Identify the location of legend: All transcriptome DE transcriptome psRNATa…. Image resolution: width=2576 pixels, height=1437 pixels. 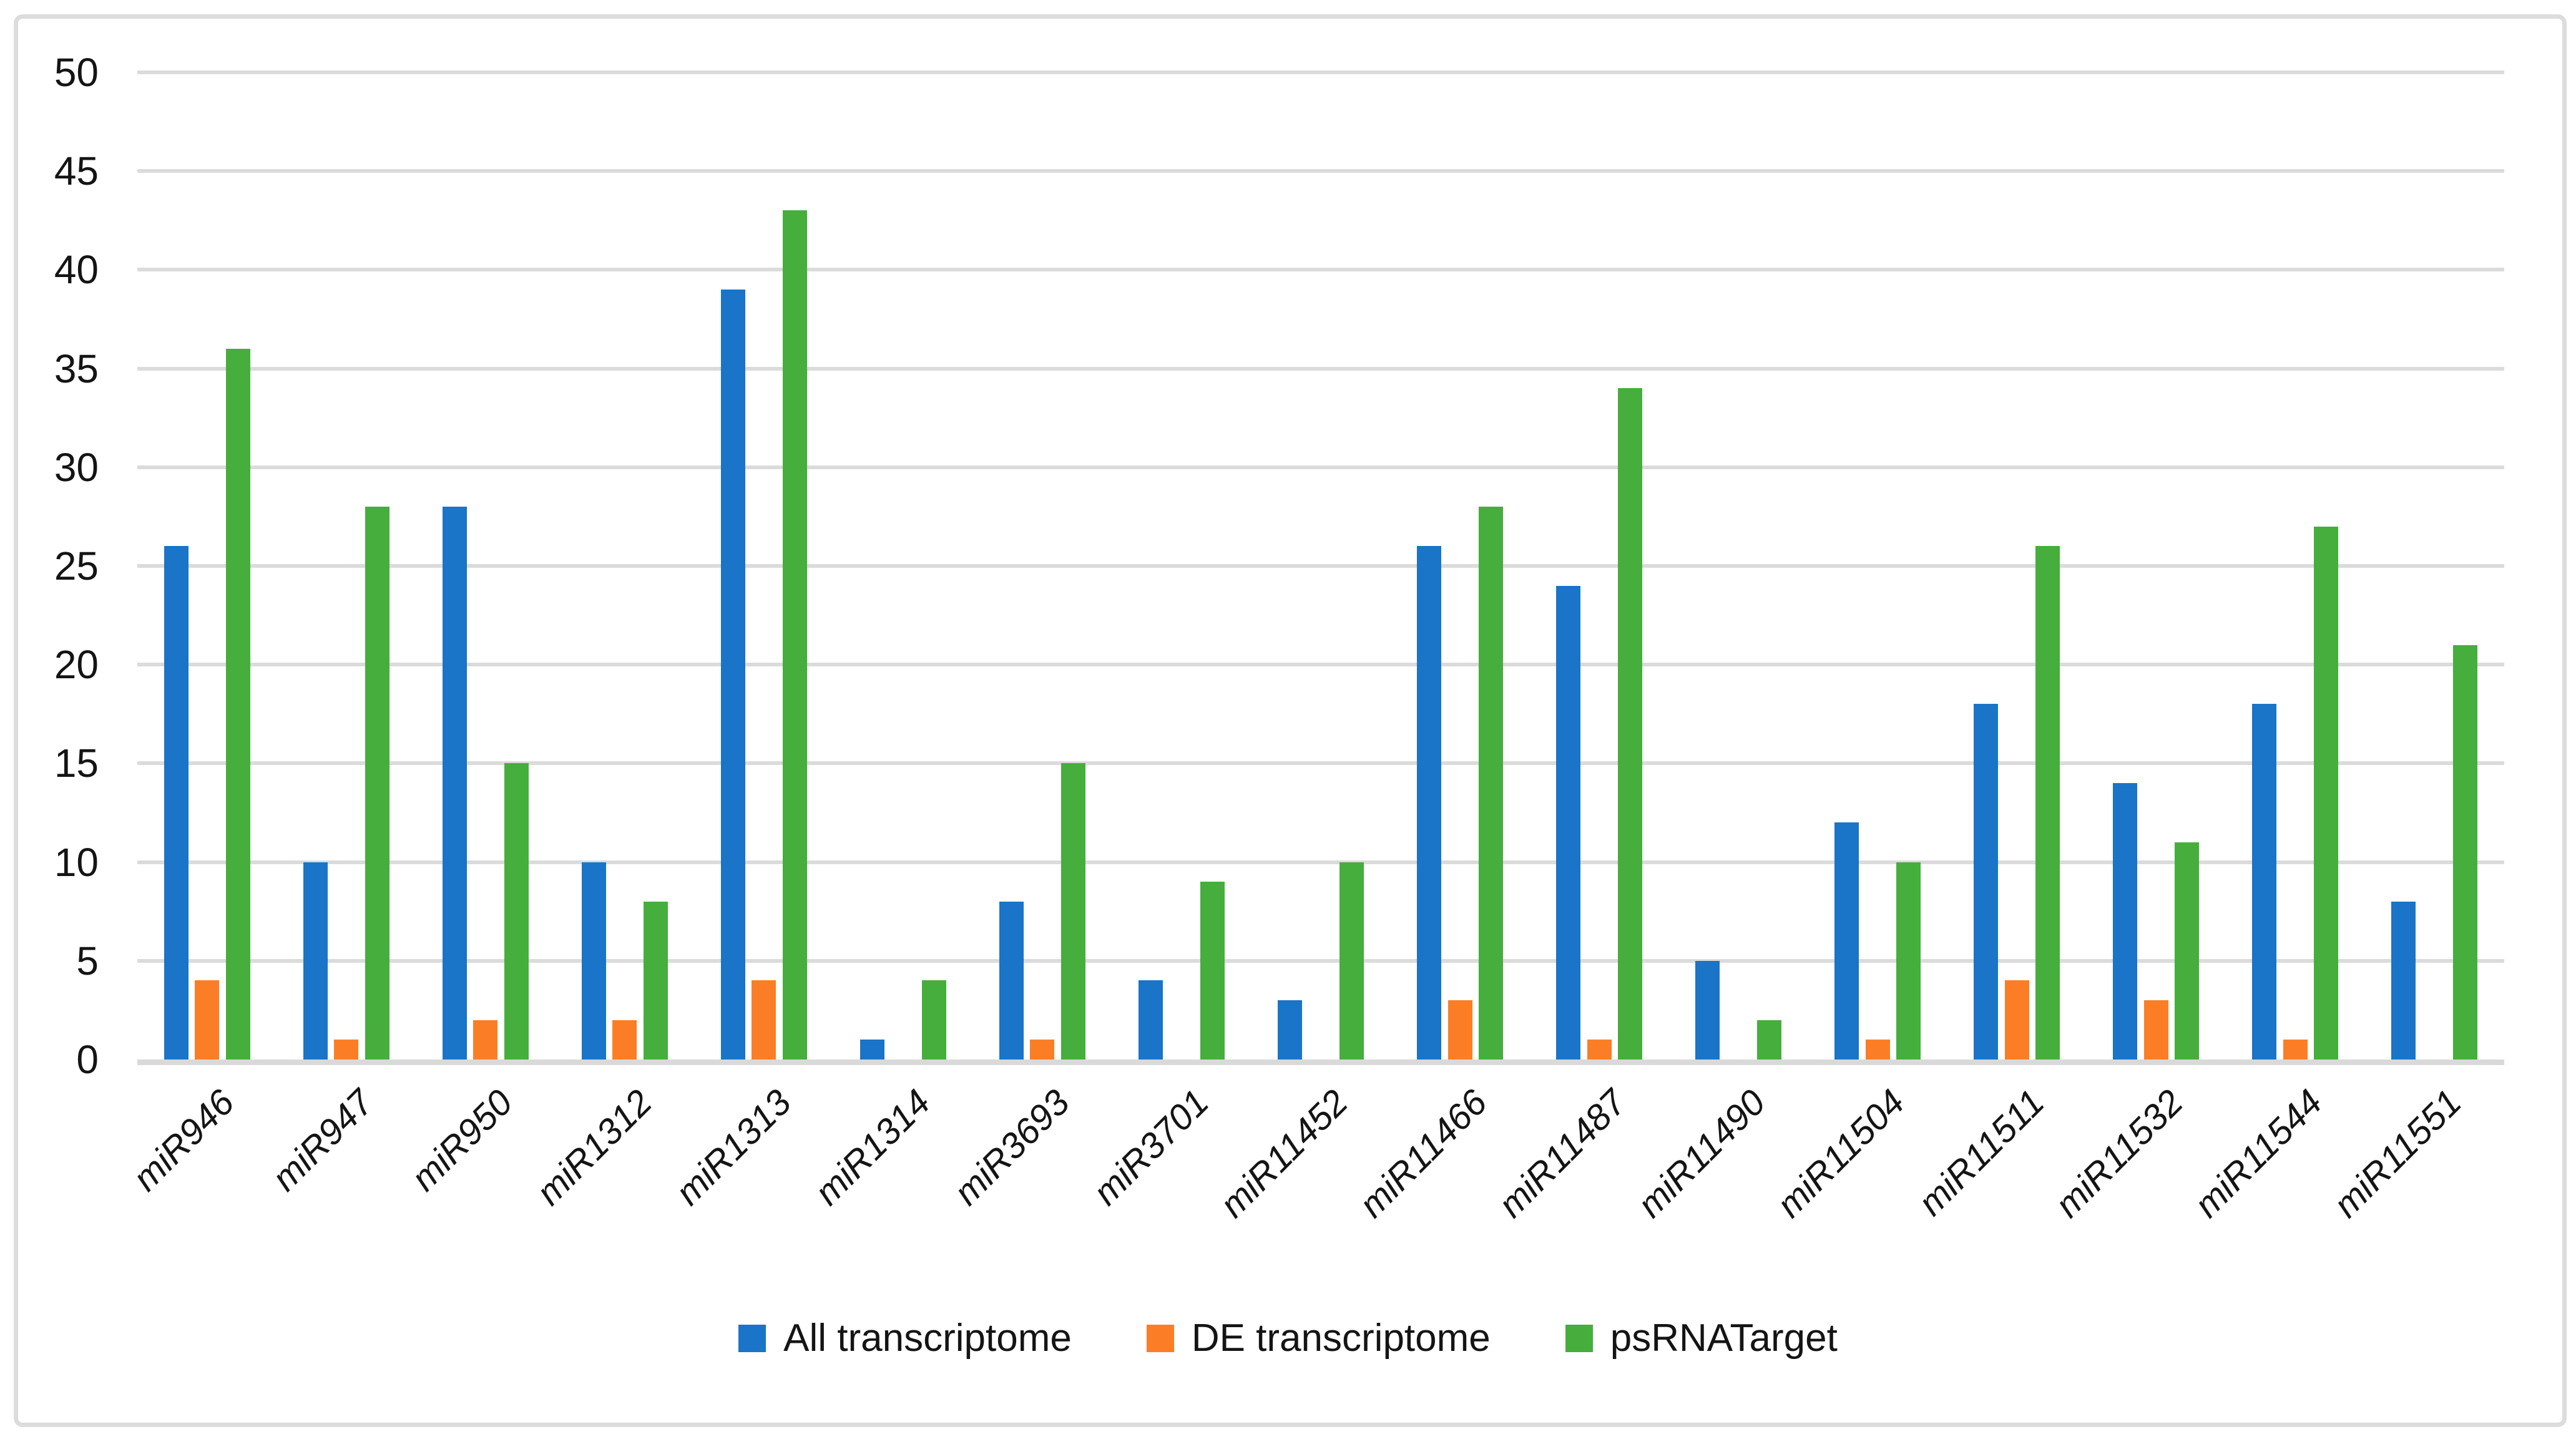
(1288, 1338).